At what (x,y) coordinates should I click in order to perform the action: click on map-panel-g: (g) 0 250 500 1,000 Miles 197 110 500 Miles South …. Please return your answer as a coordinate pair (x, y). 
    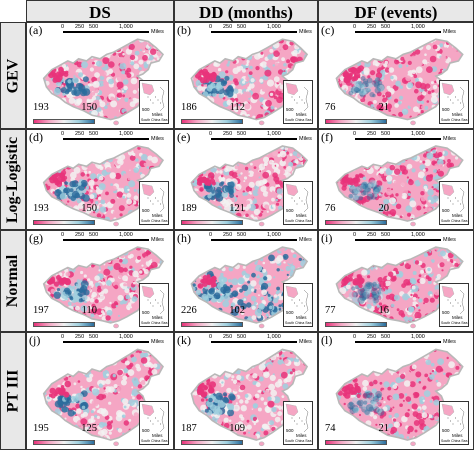
    Looking at the image, I should click on (100, 281).